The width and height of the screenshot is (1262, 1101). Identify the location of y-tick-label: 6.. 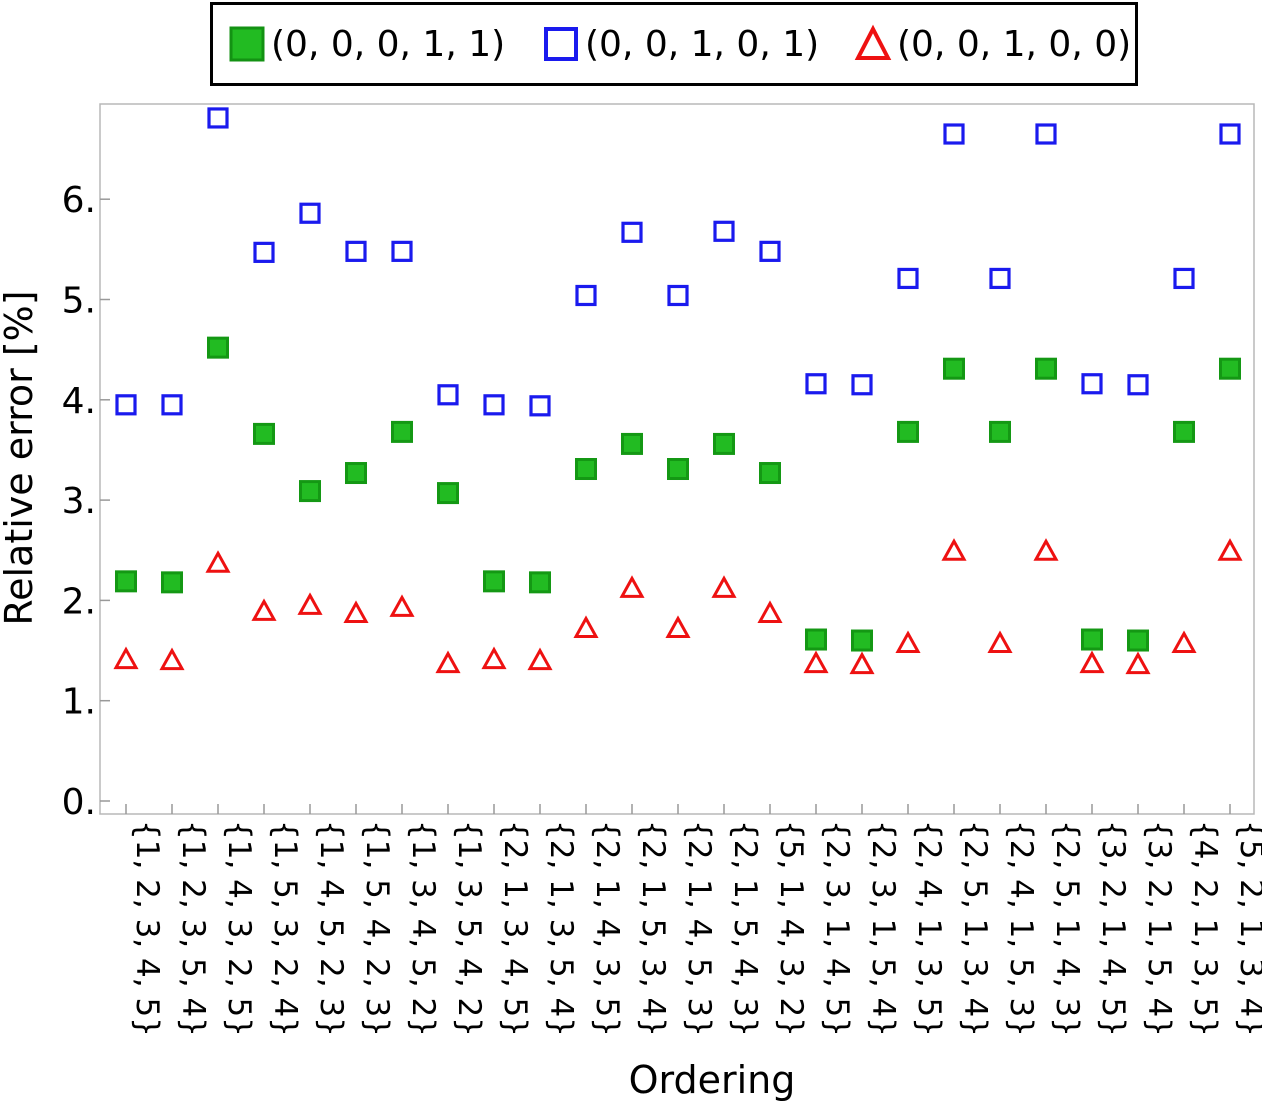
(79, 200).